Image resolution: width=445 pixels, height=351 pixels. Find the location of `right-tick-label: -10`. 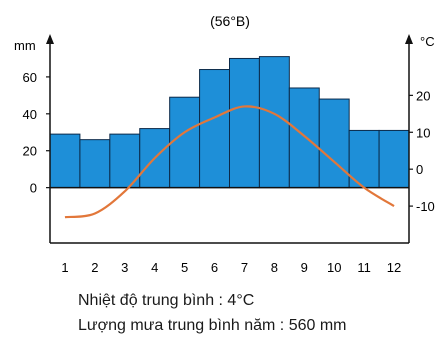

right-tick-label: -10 is located at coordinates (425, 206).